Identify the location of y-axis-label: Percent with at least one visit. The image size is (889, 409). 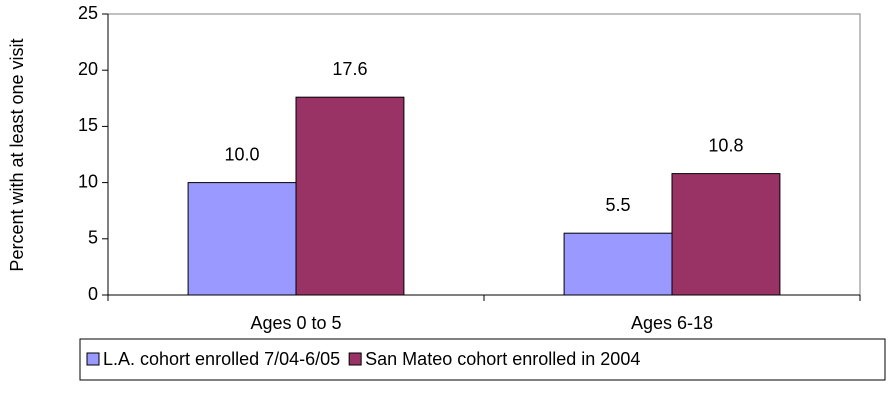
(17, 154).